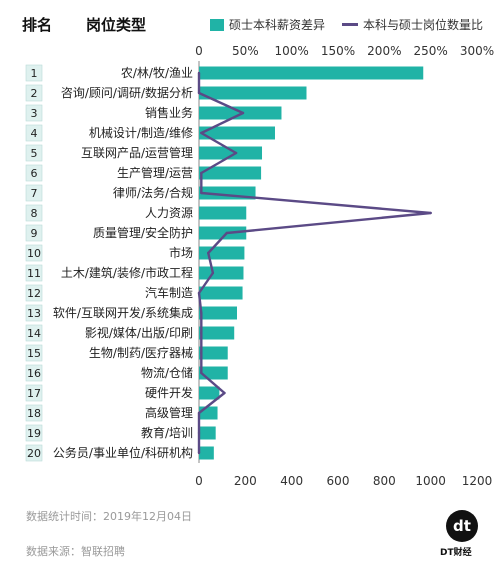 The height and width of the screenshot is (571, 500). I want to click on legend-line: 本科与硕士岗位数量比, so click(412, 24).